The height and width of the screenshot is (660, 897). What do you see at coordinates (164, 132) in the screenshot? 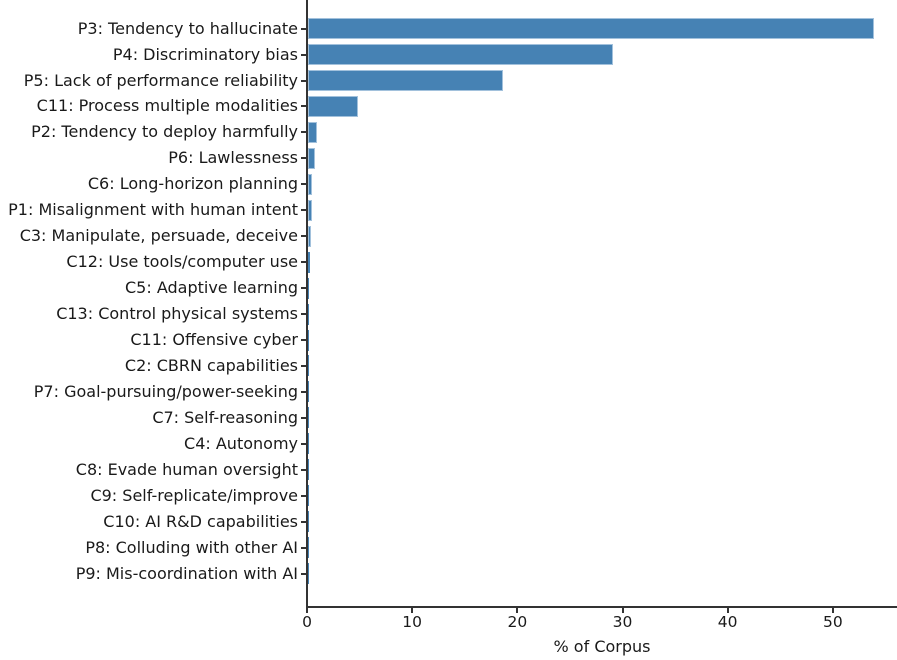
I see `y-tick-label: P2: Tendency to deploy harmfully` at bounding box center [164, 132].